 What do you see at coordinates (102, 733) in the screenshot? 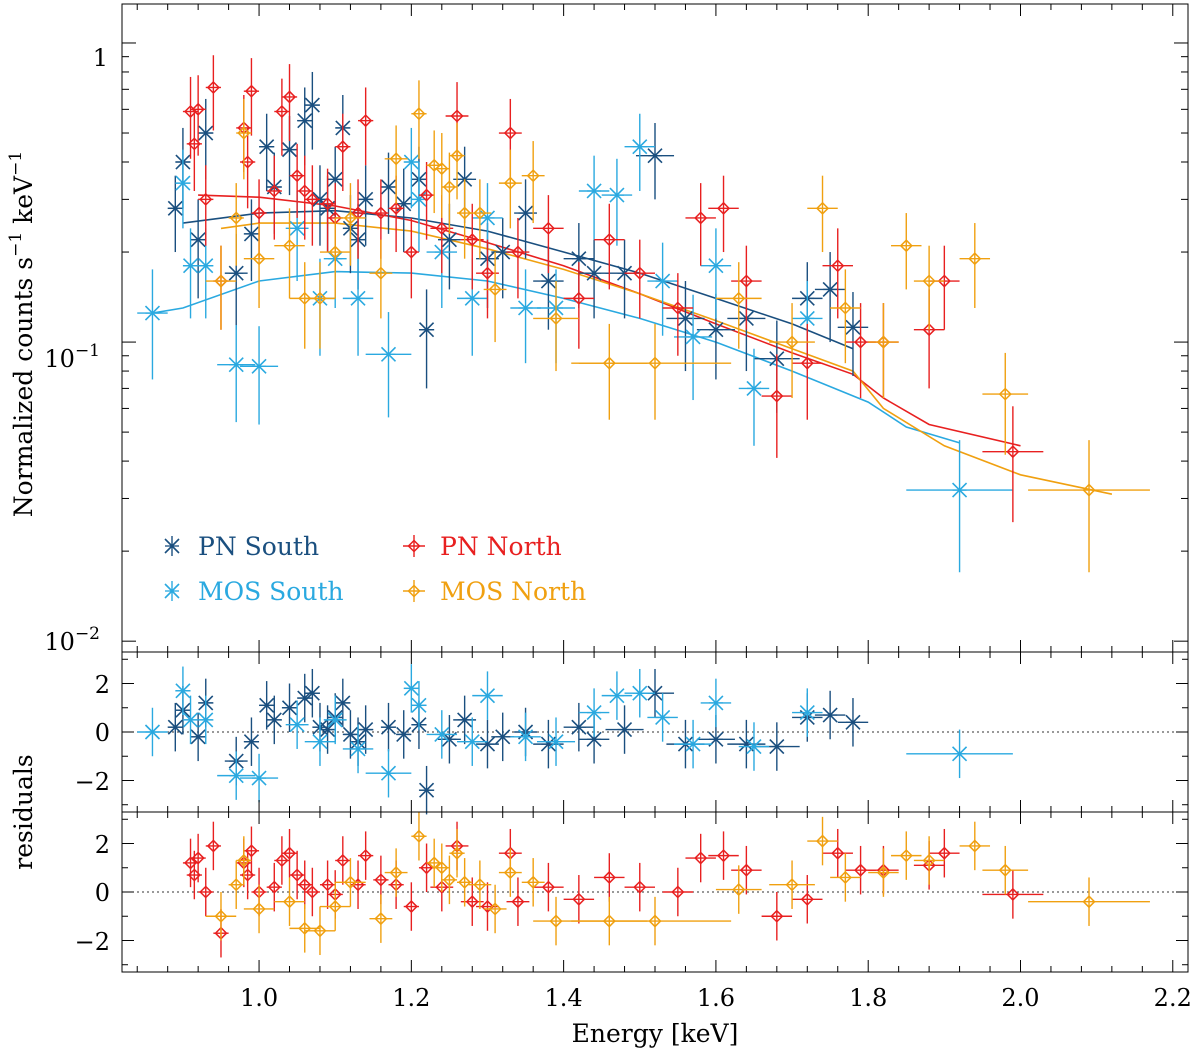
I see `res1-tick-label-0: 0` at bounding box center [102, 733].